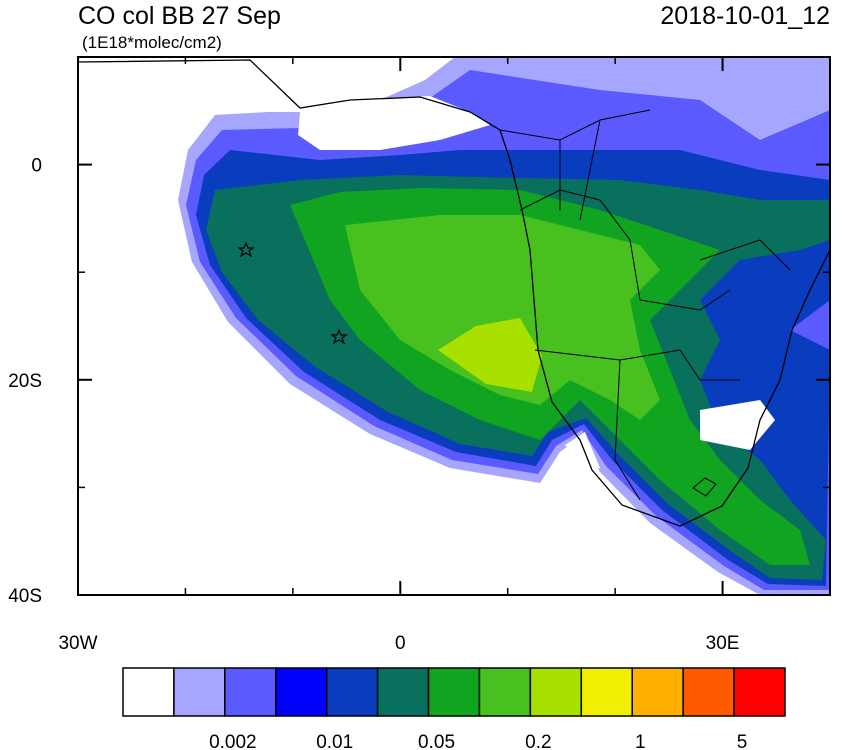 The image size is (850, 750). I want to click on plume-light-green, so click(502, 317).